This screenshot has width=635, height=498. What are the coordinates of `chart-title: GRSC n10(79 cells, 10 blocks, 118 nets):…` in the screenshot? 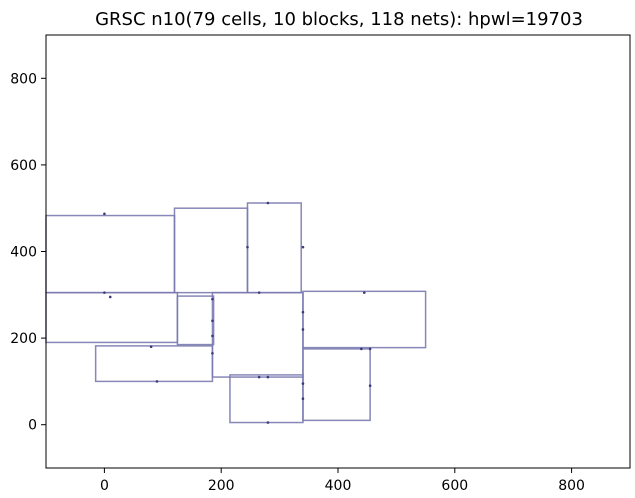 It's located at (339, 19).